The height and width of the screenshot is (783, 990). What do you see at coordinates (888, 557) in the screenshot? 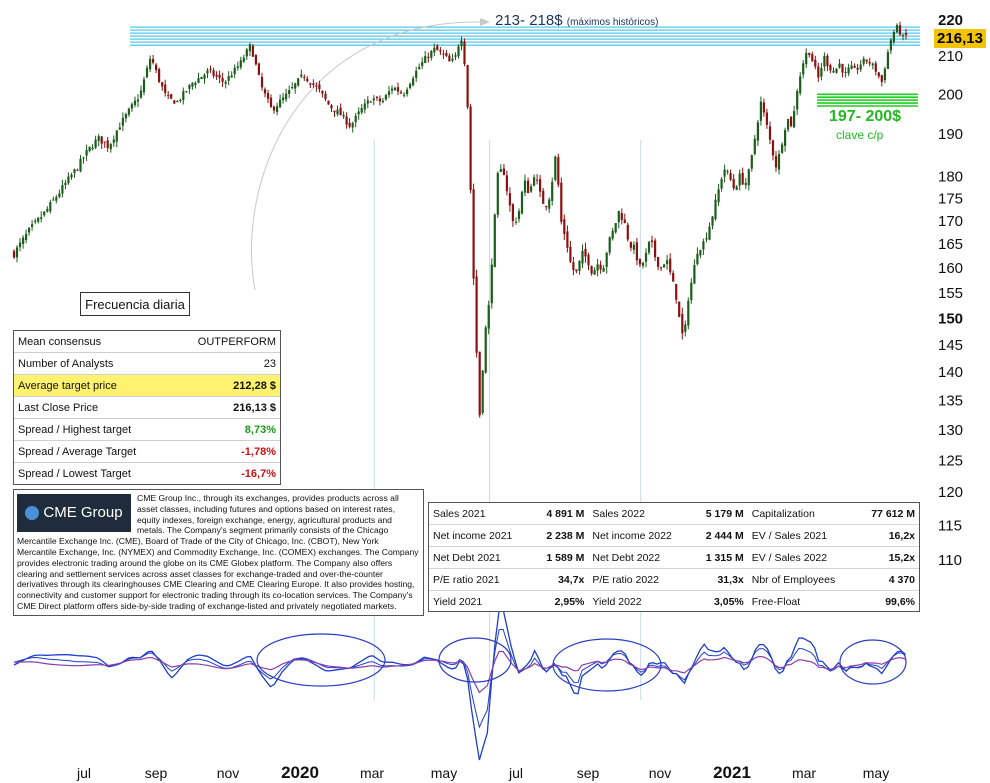
I see `fundamentals-value: 15,2x` at bounding box center [888, 557].